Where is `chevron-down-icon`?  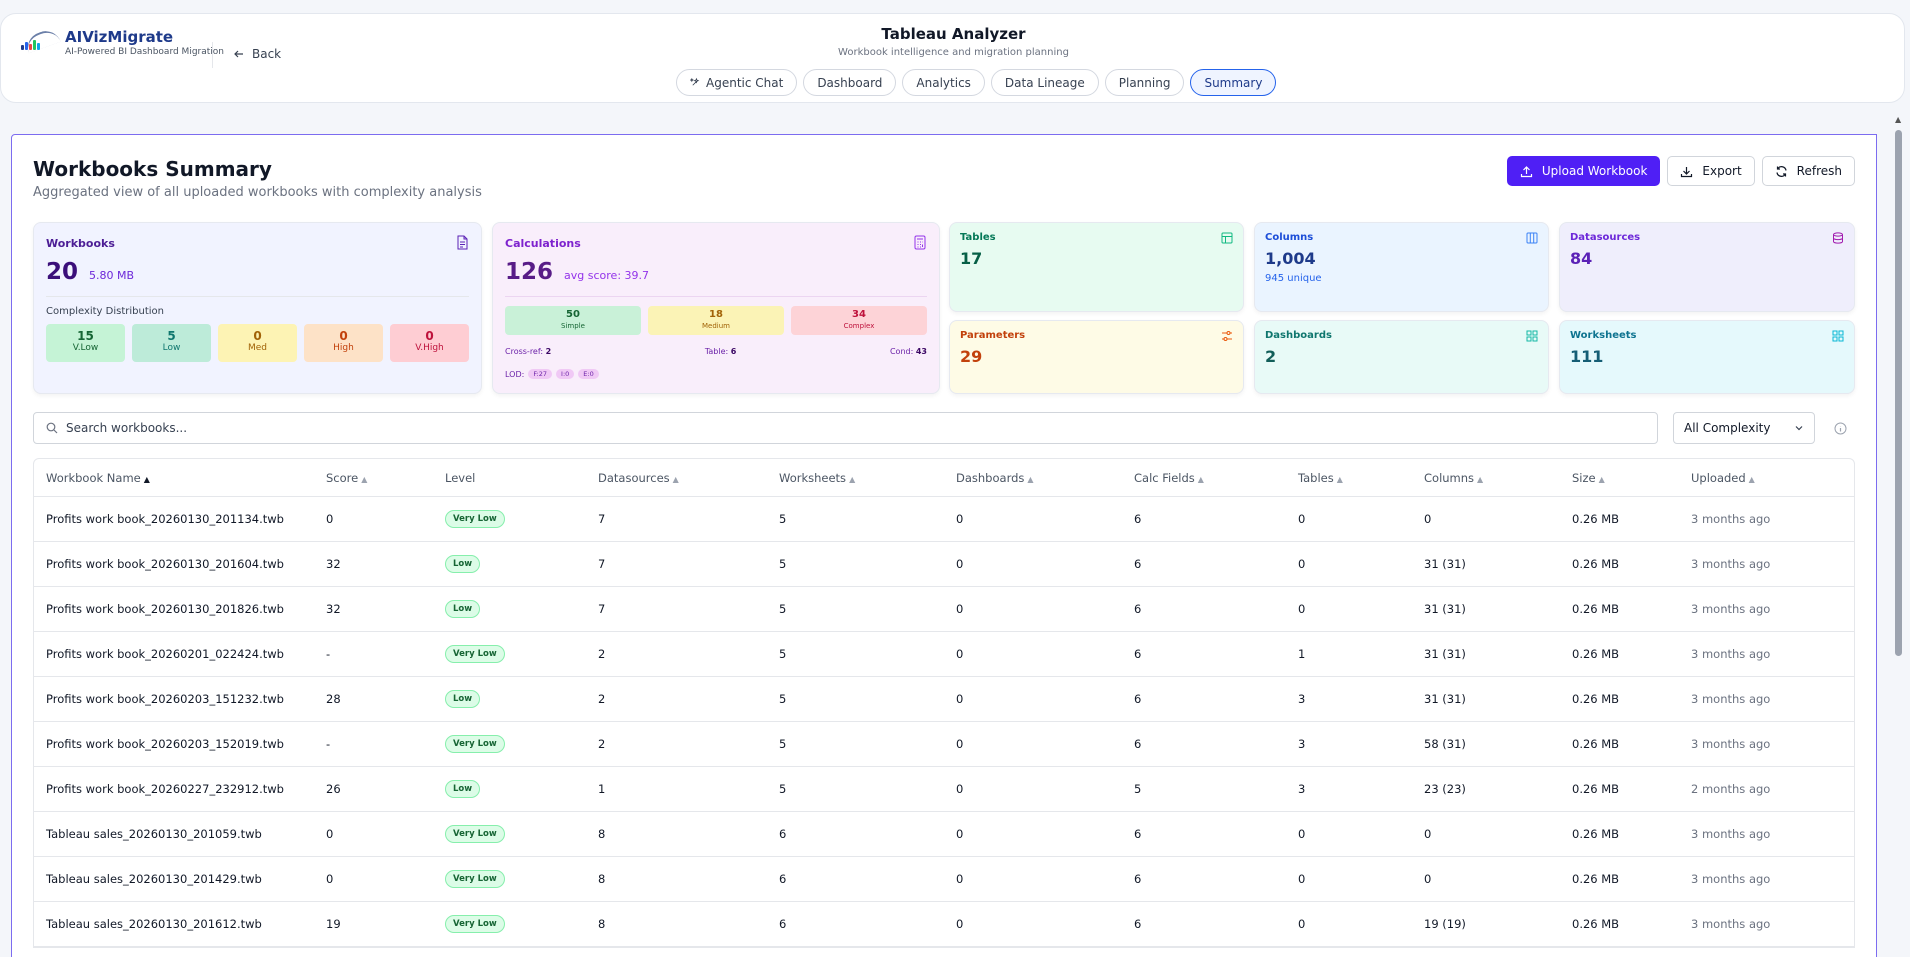
chevron-down-icon is located at coordinates (1799, 428).